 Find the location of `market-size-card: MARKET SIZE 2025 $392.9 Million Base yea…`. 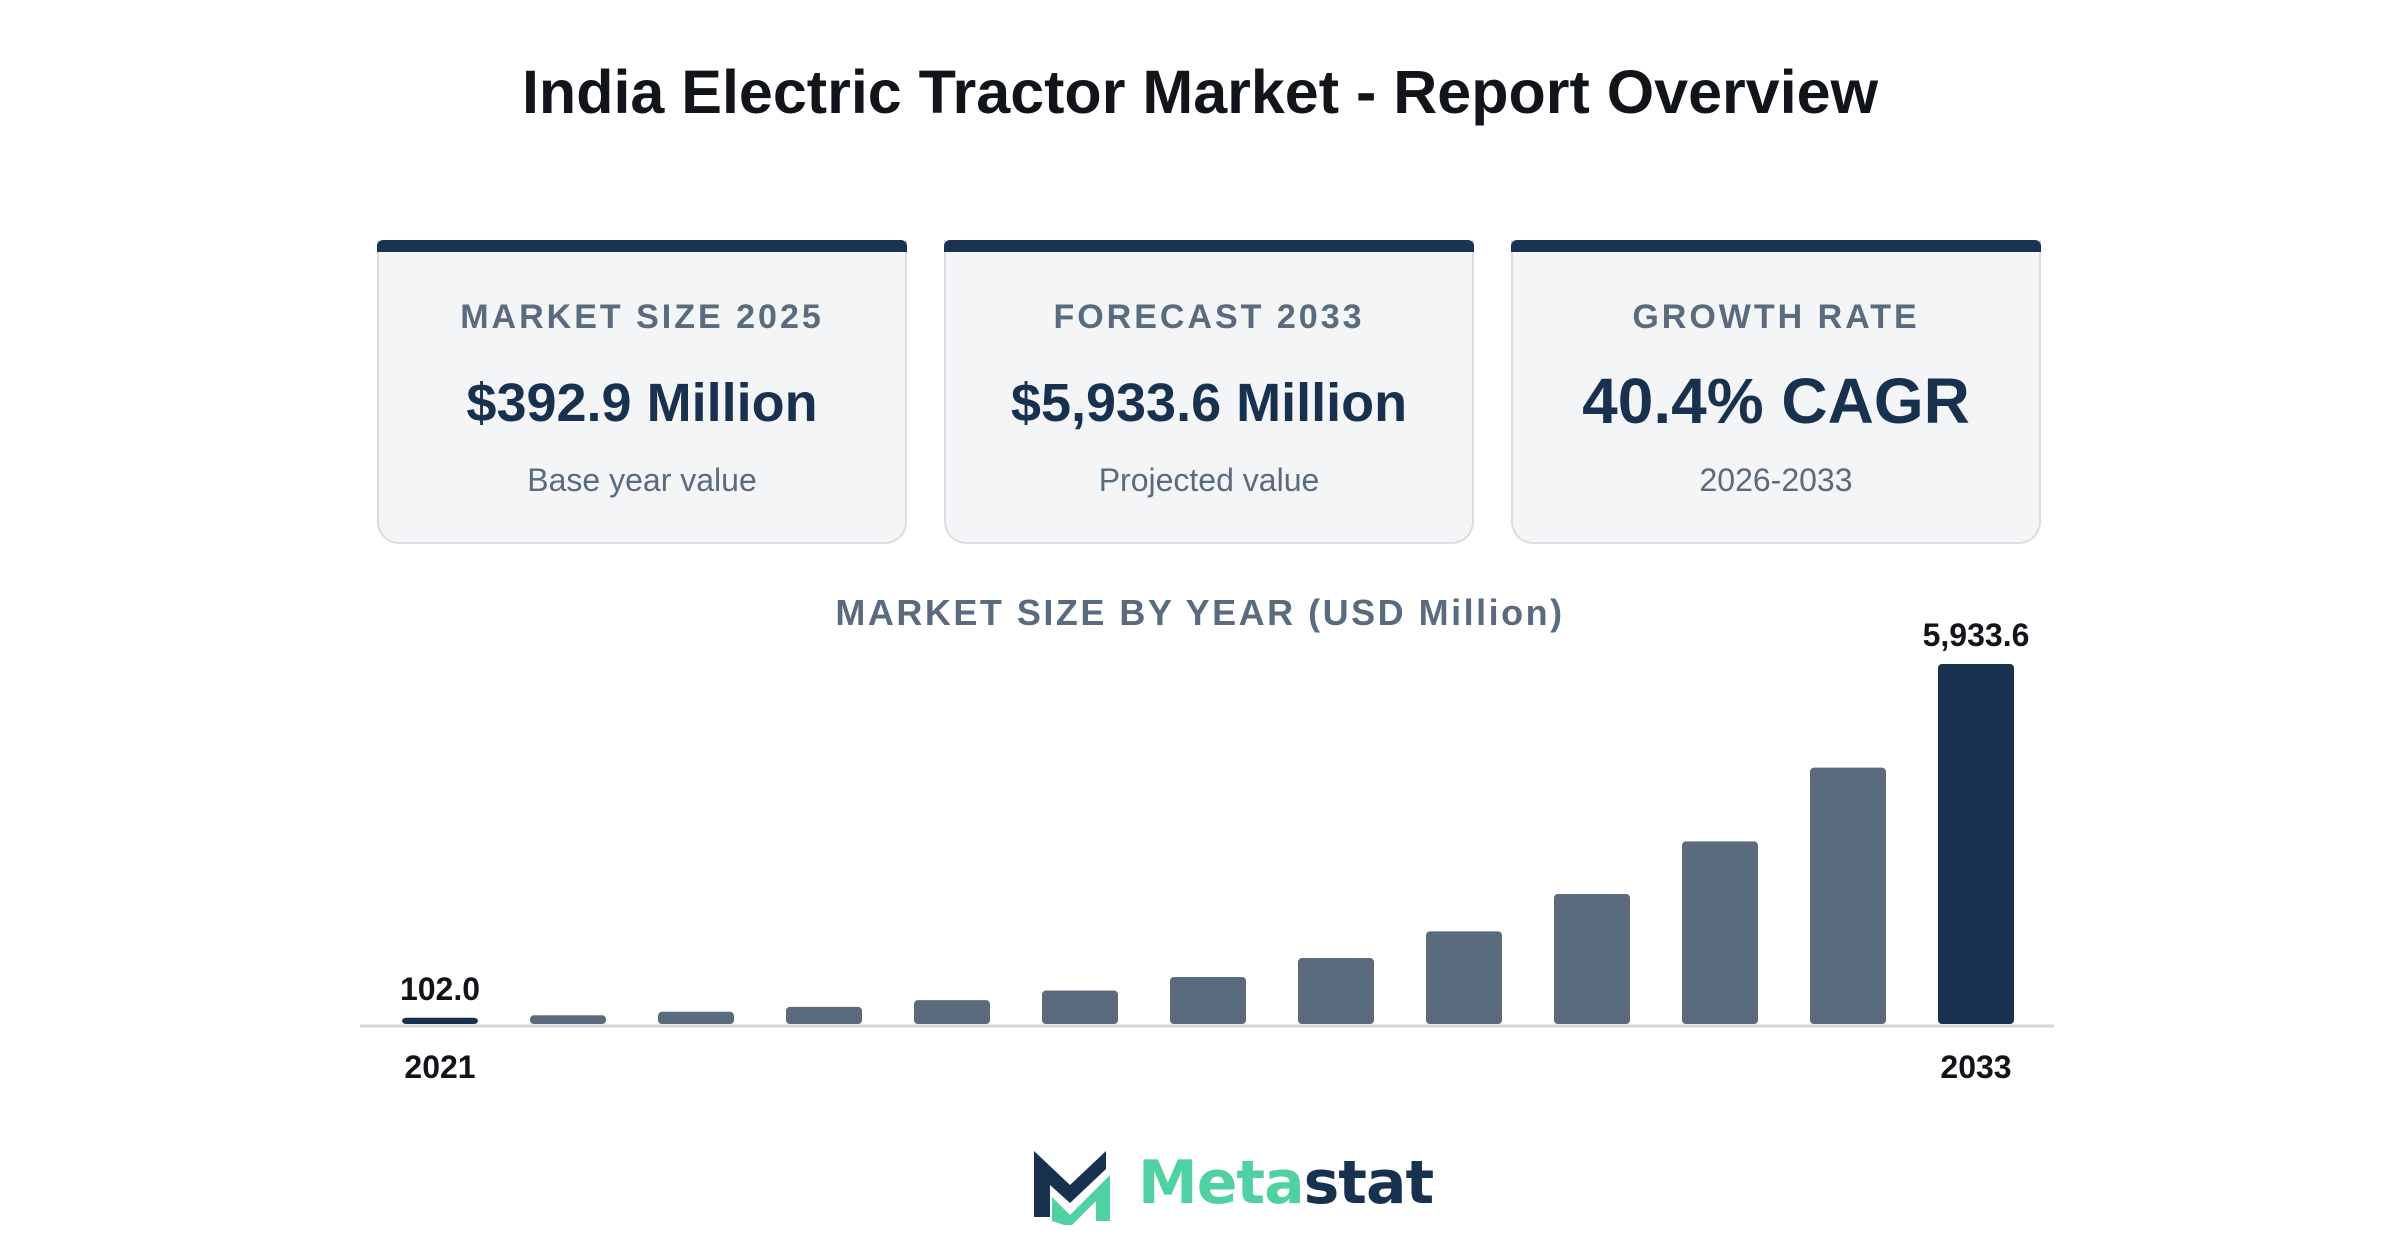

market-size-card: MARKET SIZE 2025 $392.9 Million Base yea… is located at coordinates (642, 392).